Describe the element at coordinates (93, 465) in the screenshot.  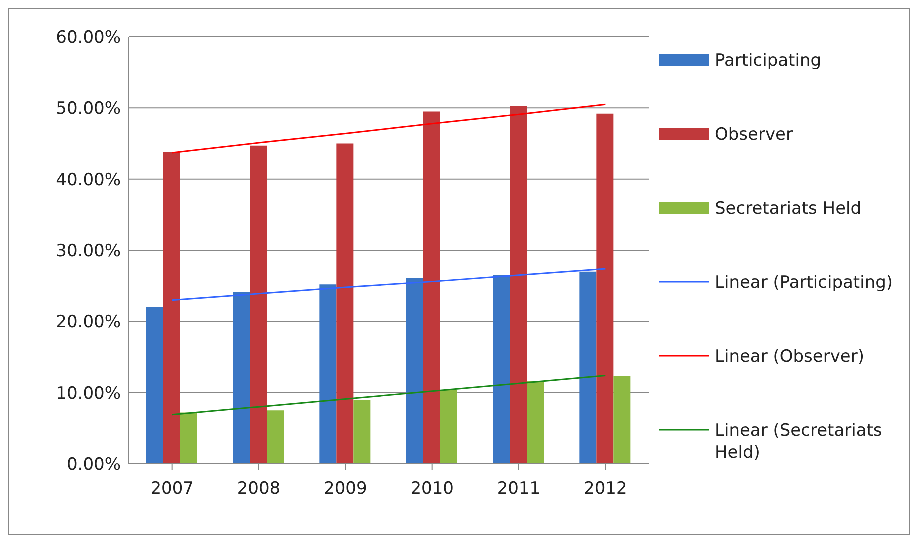
I see `y-tick-label: 0.00%` at that location.